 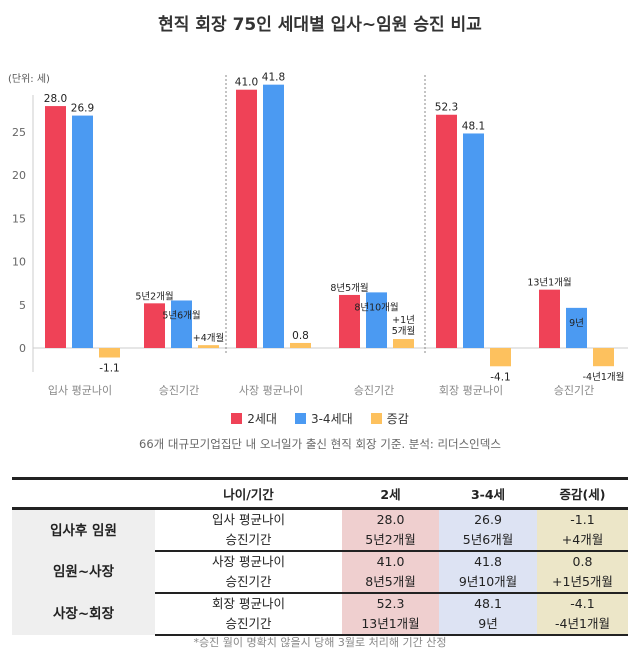 I want to click on data-label: +1년, so click(x=403, y=320).